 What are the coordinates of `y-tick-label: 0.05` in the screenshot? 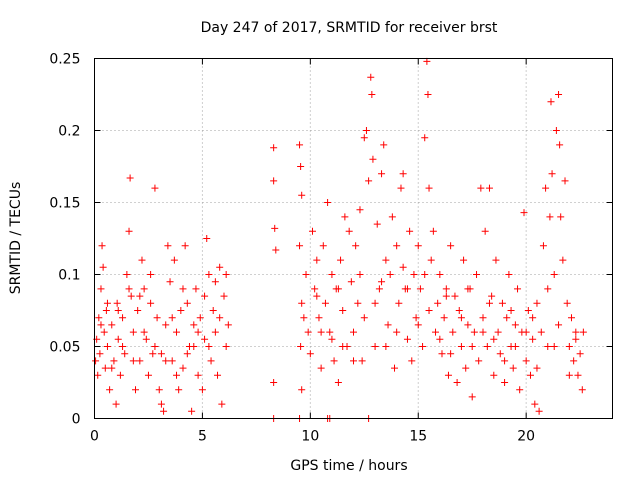 It's located at (64, 348).